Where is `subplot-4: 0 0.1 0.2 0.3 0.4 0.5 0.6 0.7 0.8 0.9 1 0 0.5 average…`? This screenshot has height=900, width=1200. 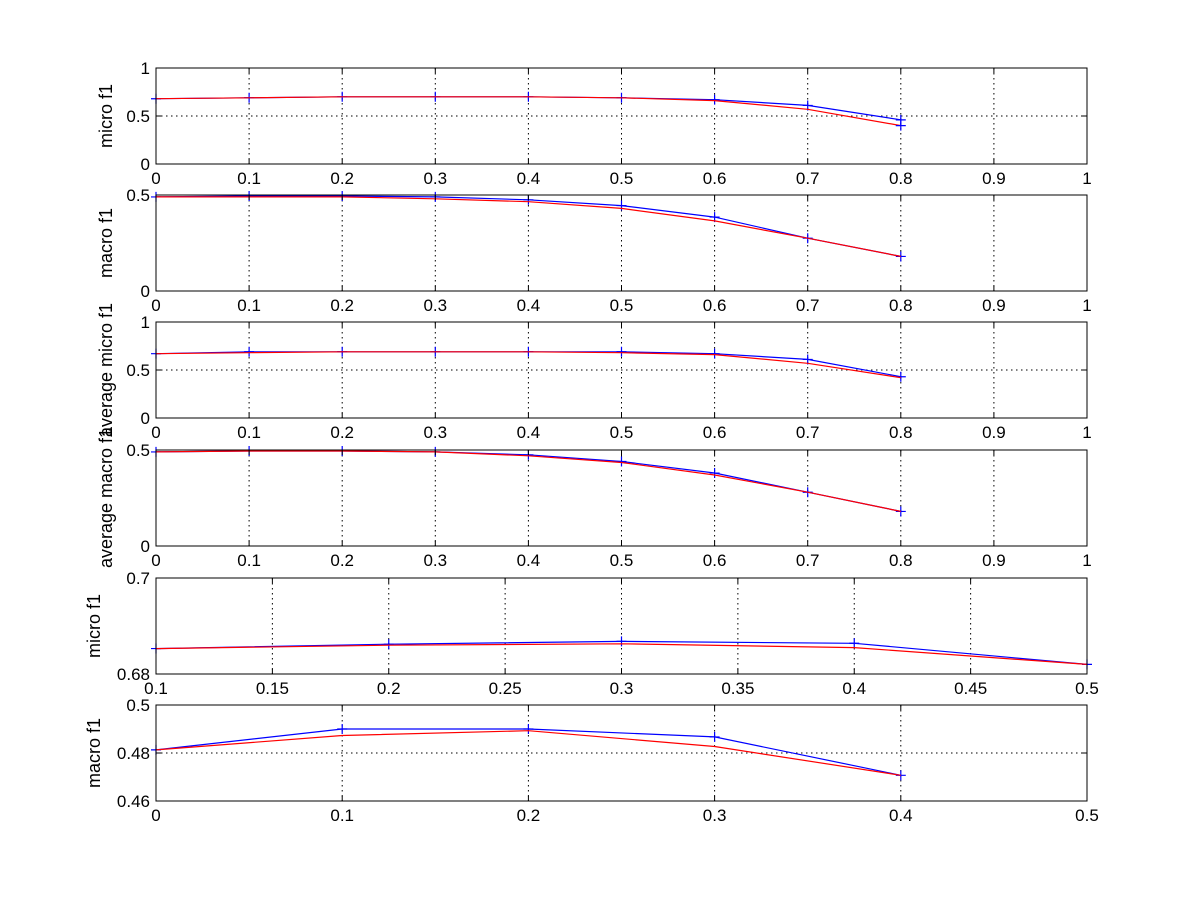
subplot-4: 0 0.1 0.2 0.3 0.4 0.5 0.6 0.7 0.8 0.9 1 0 0.5 average… is located at coordinates (594, 499).